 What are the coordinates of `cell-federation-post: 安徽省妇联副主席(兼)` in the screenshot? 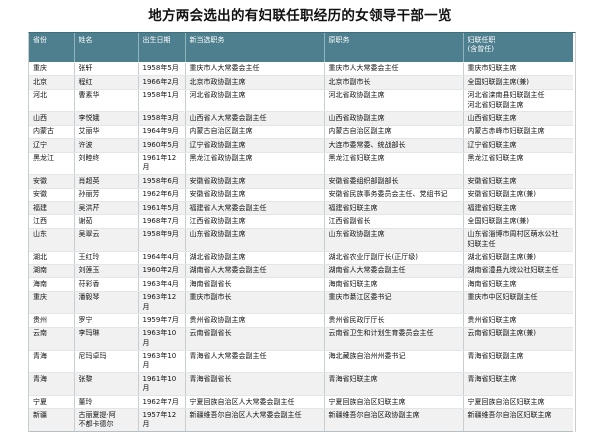 It's located at (518, 195).